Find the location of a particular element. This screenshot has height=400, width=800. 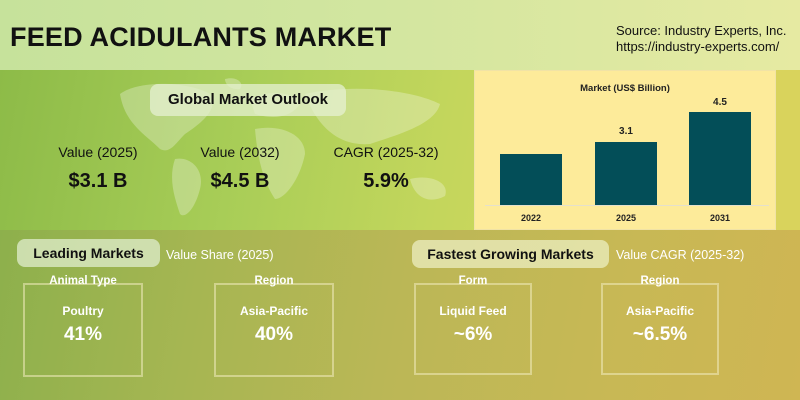

stat-value: $4.5 B is located at coordinates (240, 181).